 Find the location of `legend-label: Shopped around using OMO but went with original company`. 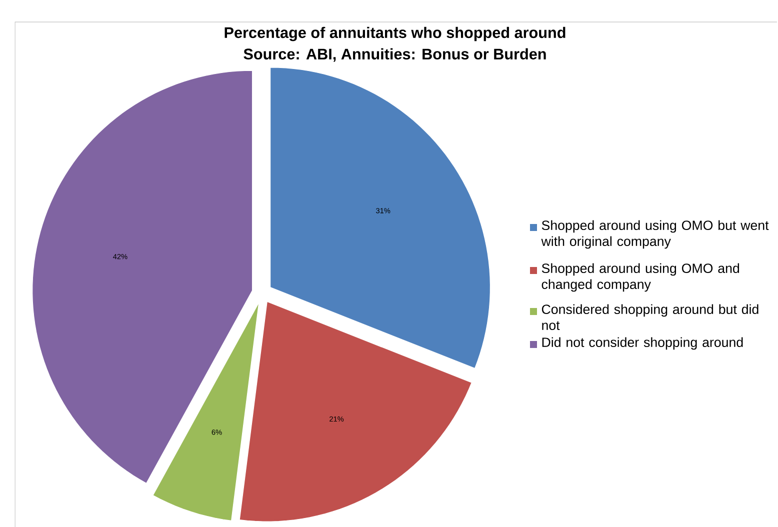

legend-label: Shopped around using OMO but went with original company is located at coordinates (655, 234).